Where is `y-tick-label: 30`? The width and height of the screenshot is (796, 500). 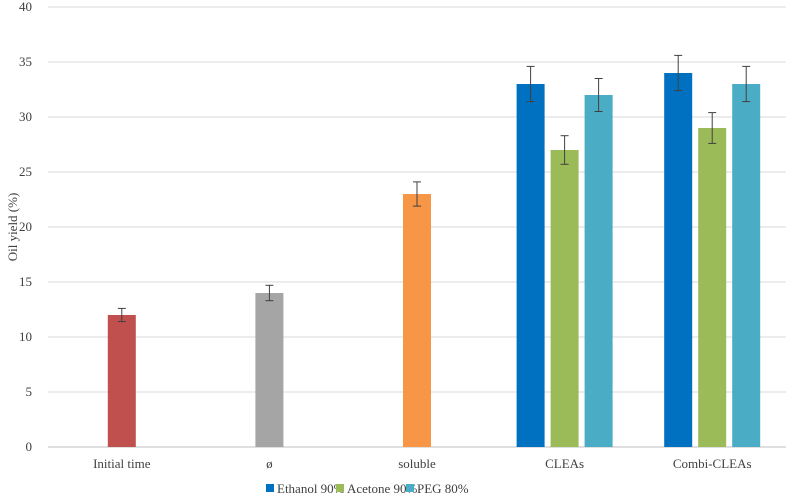
y-tick-label: 30 is located at coordinates (25, 116).